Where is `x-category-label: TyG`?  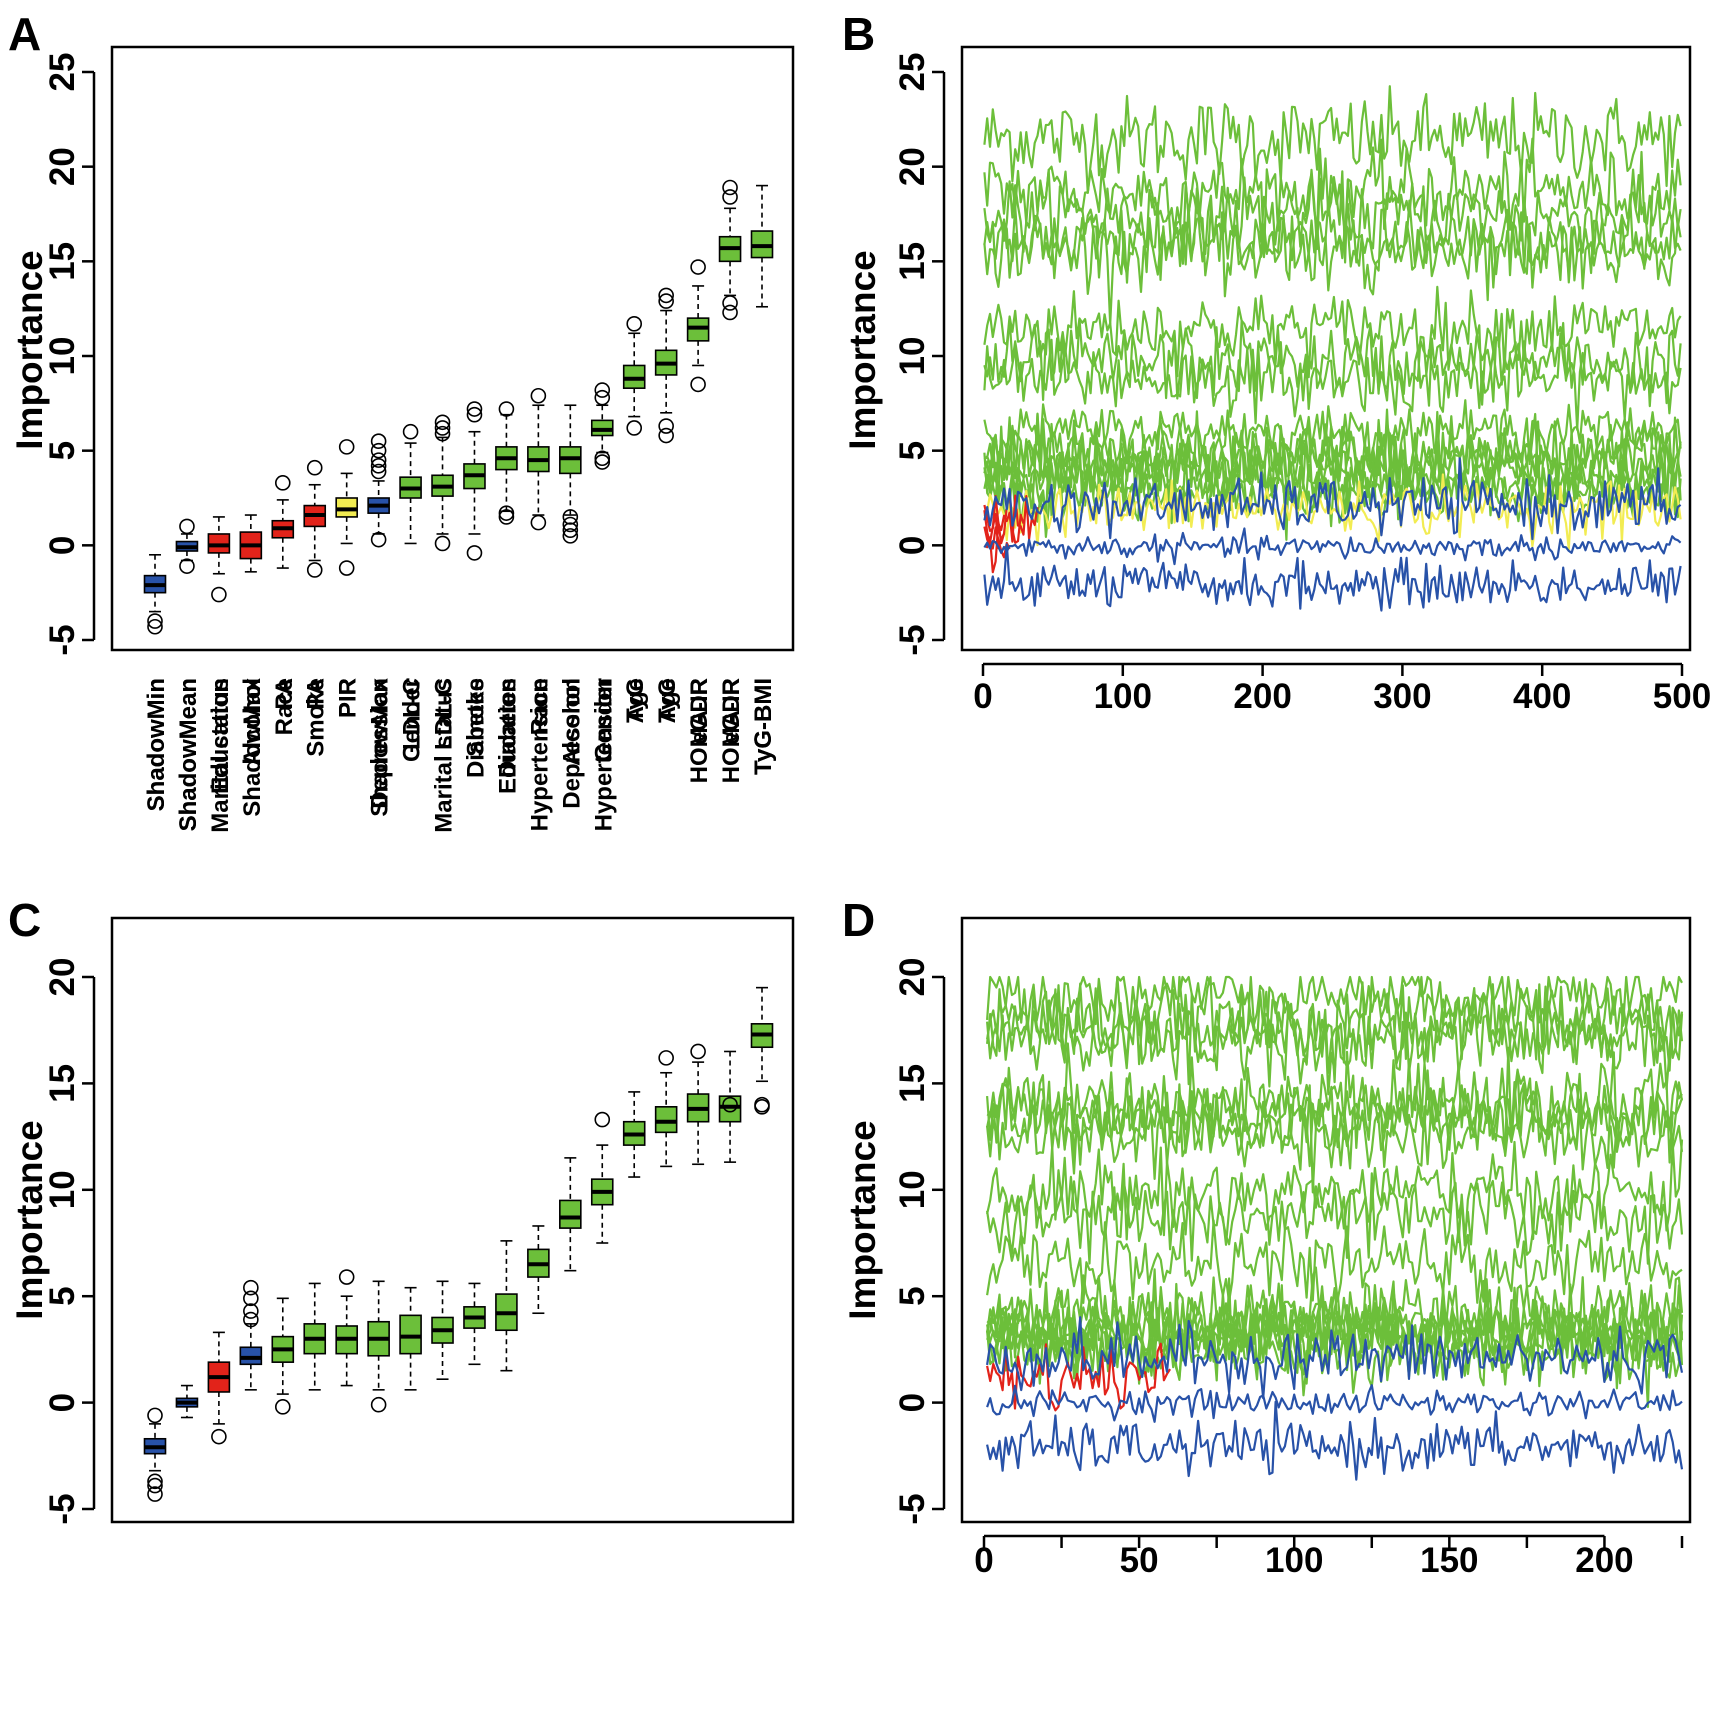
x-category-label: TyG is located at coordinates (667, 700).